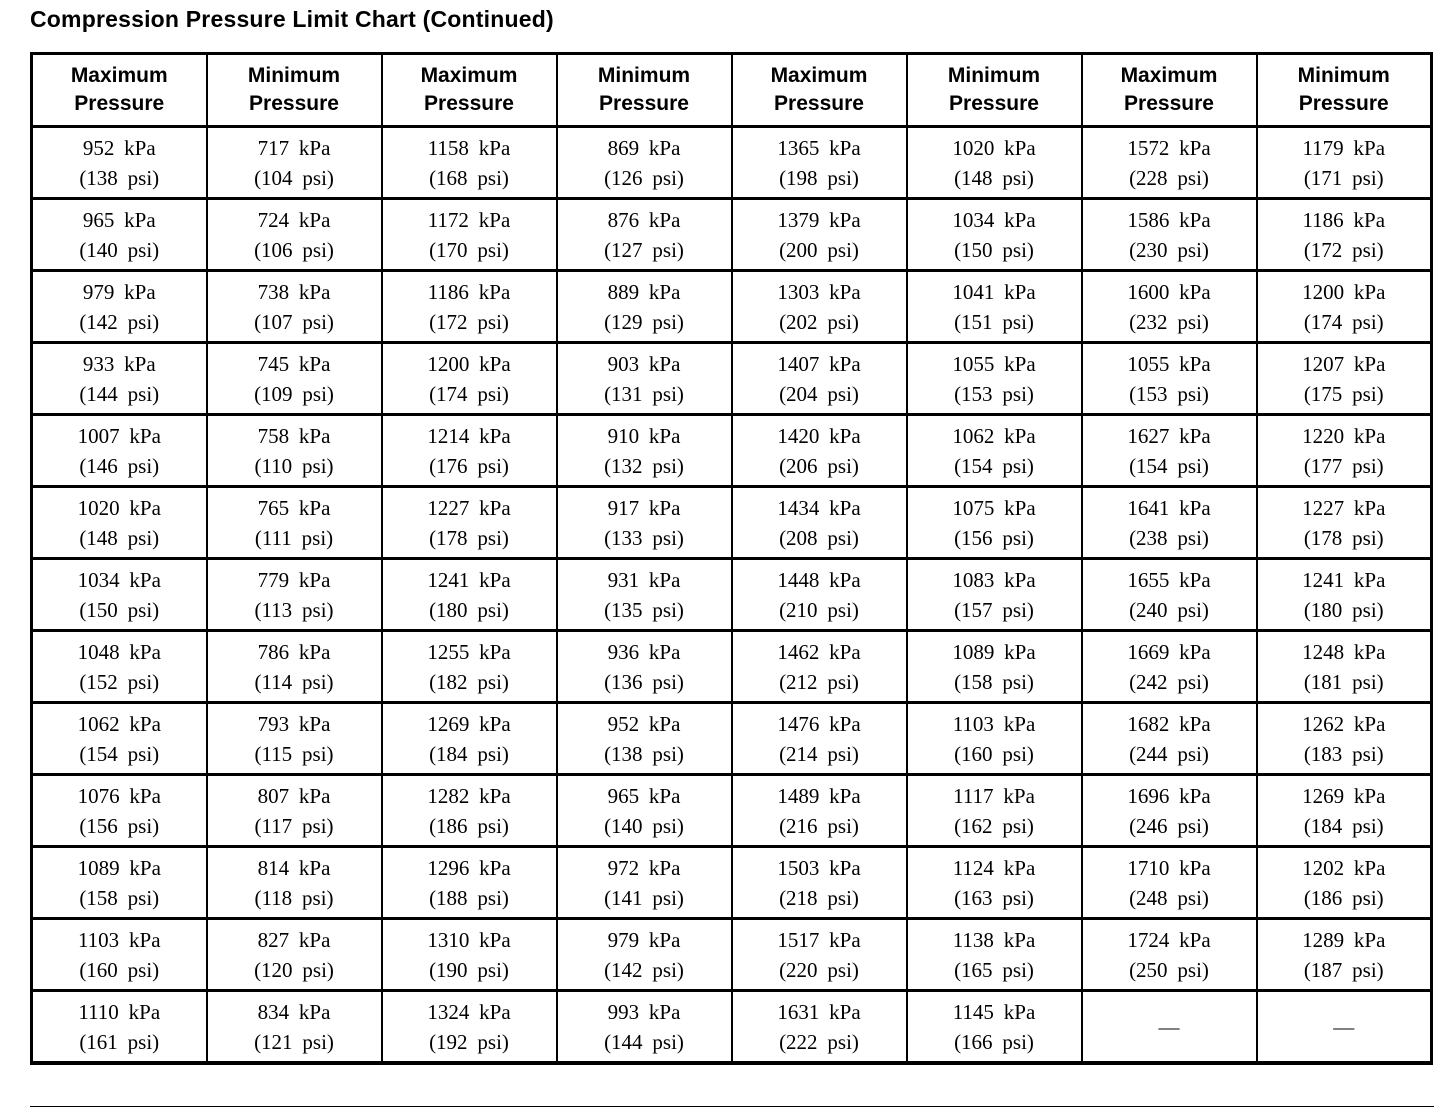 Image resolution: width=1456 pixels, height=1116 pixels. What do you see at coordinates (1344, 507) in the screenshot?
I see `kpa-value: 1227 kPa` at bounding box center [1344, 507].